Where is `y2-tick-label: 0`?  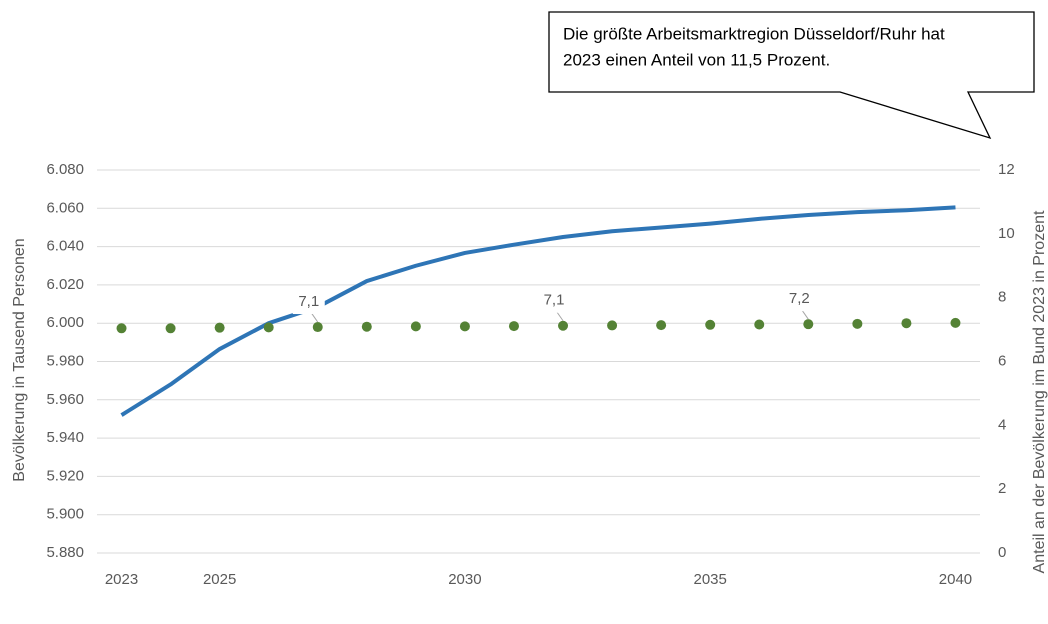 y2-tick-label: 0 is located at coordinates (1002, 552).